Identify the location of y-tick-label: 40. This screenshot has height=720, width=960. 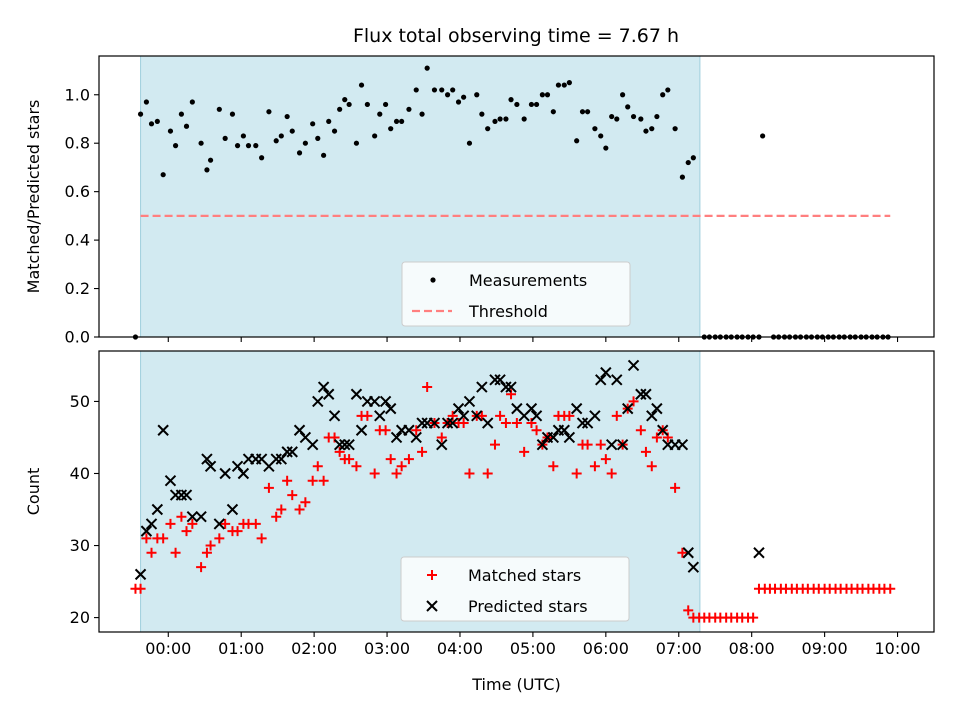
(80, 473).